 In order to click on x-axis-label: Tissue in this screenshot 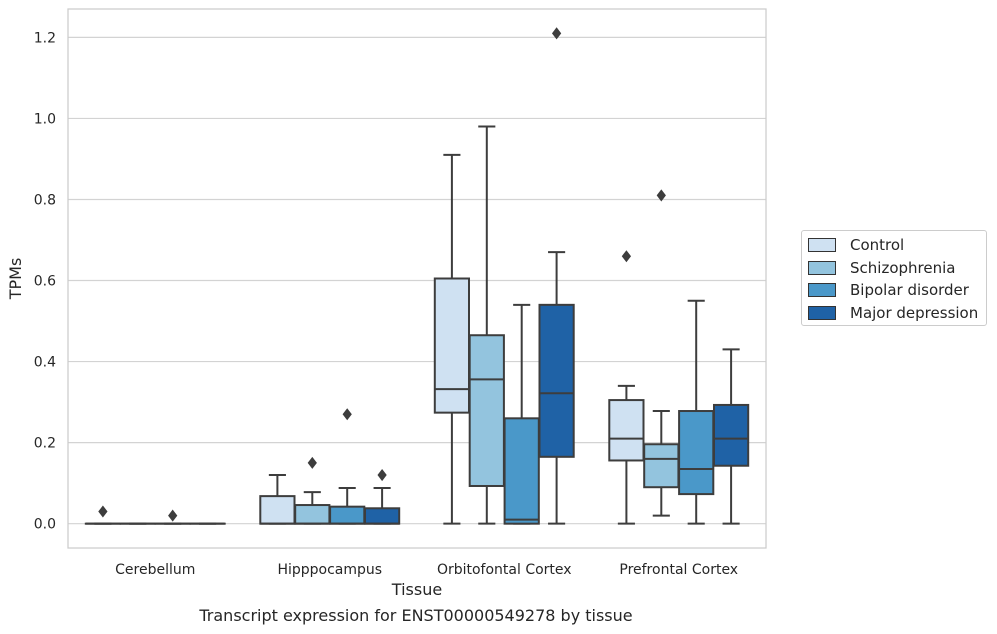, I will do `click(416, 589)`.